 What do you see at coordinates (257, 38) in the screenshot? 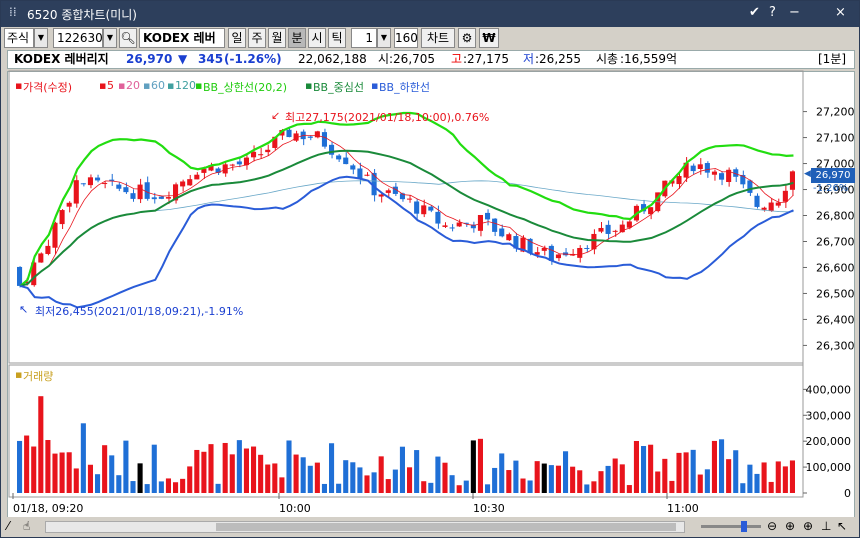
I see `period-week-tab: 주` at bounding box center [257, 38].